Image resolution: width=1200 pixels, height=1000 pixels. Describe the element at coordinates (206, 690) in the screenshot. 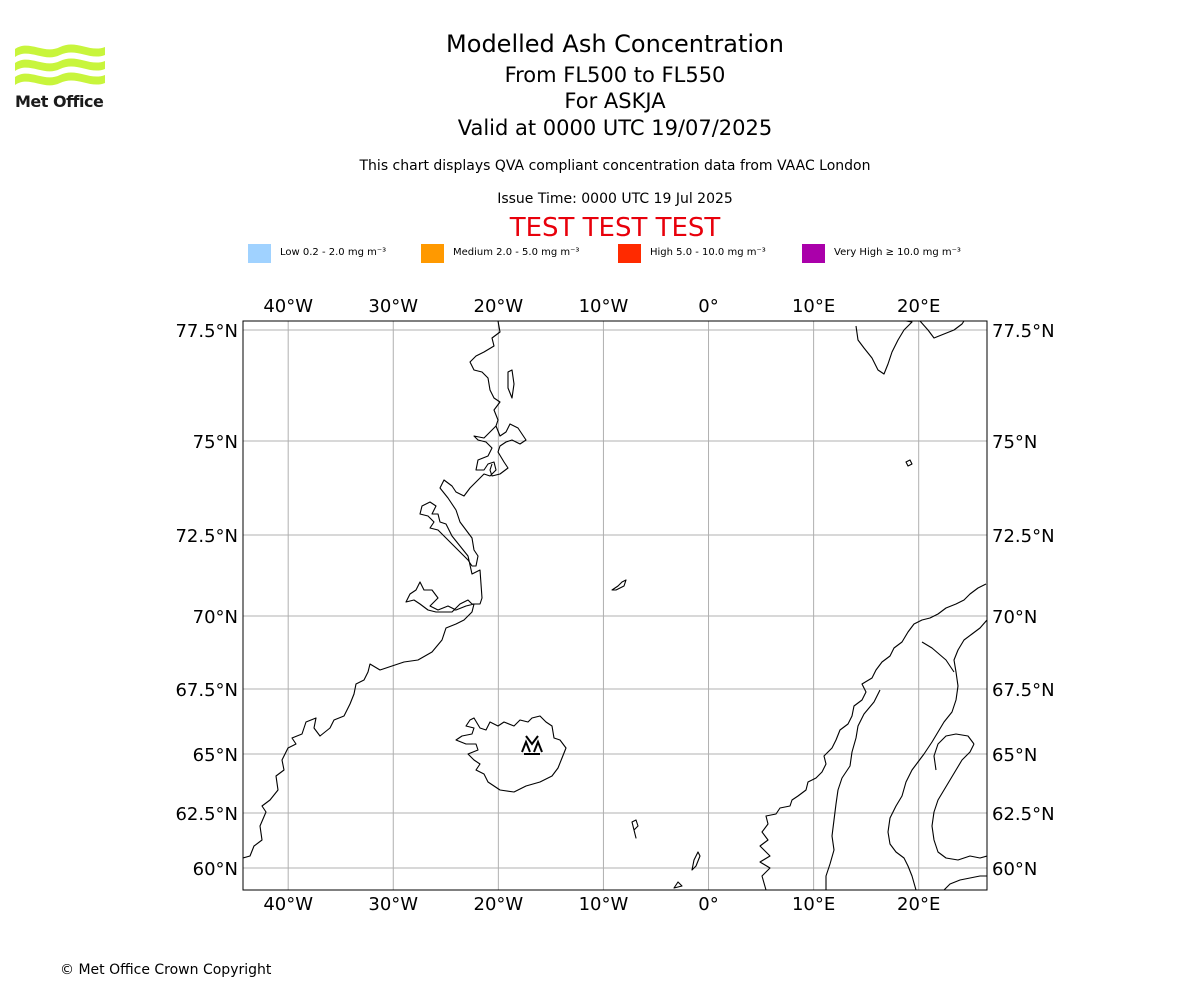

I see `lat-tick-label-left: 67.5°N` at that location.